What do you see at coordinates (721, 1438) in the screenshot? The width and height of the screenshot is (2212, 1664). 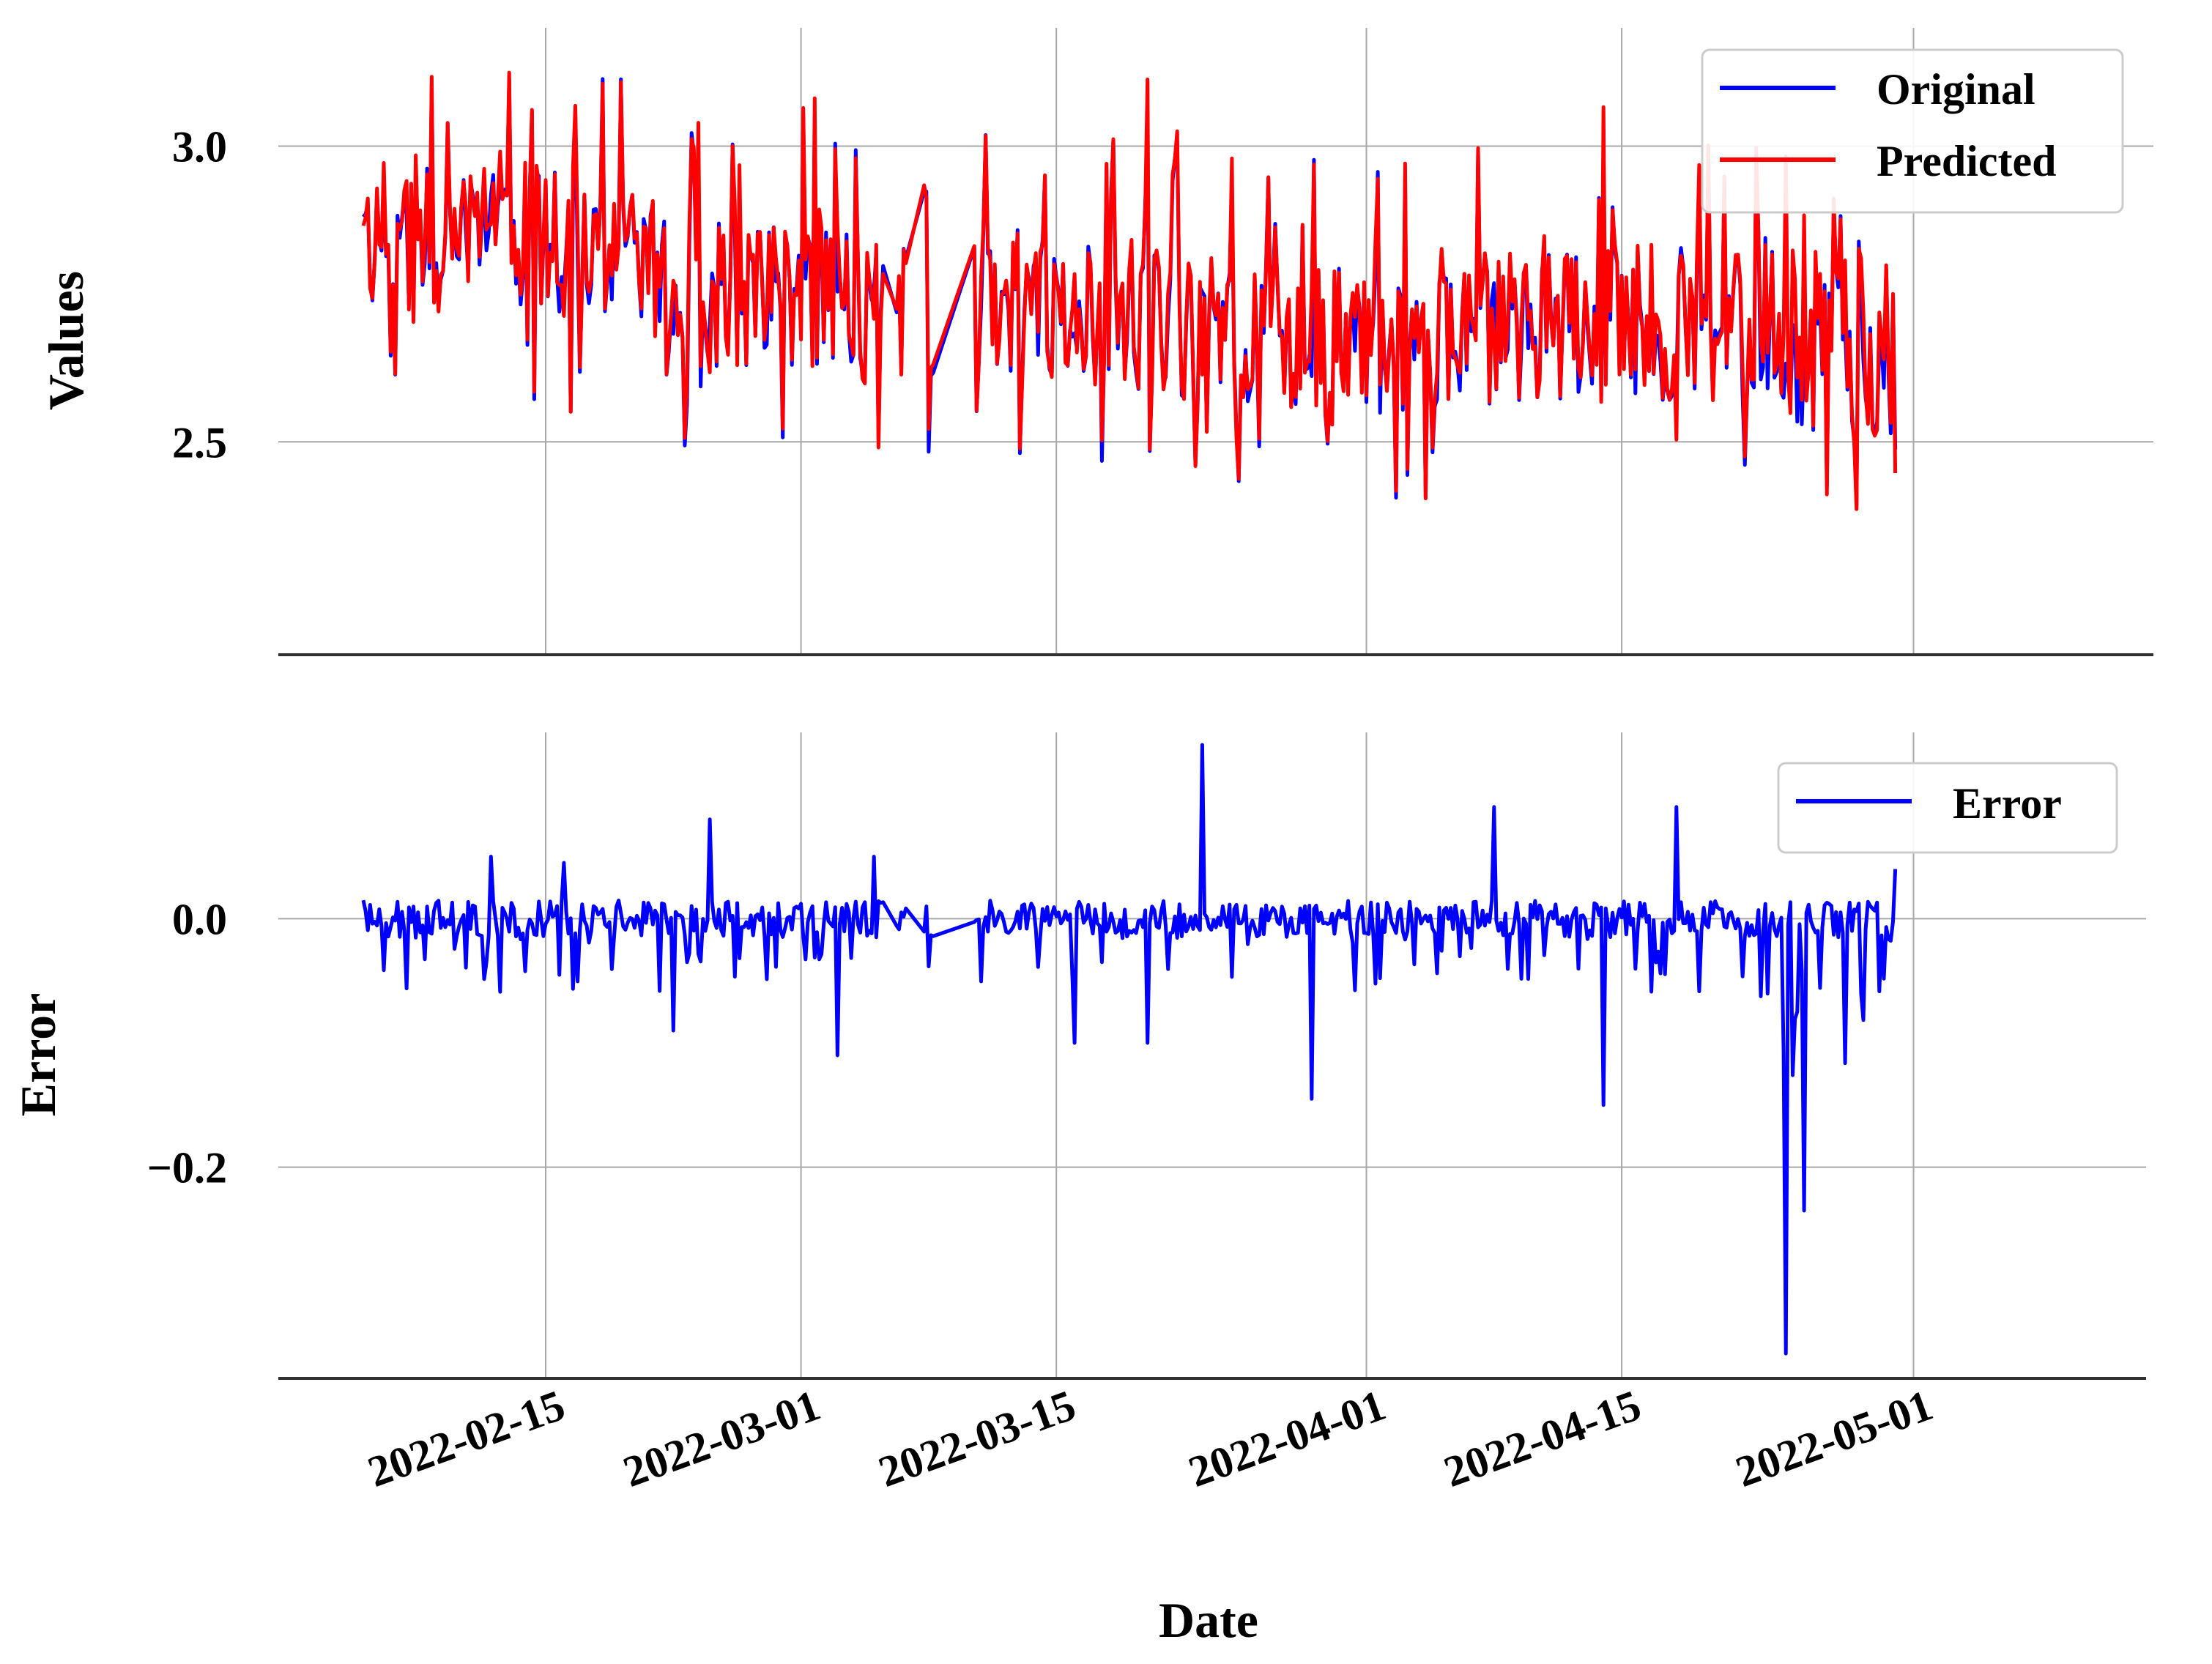 I see `x-tick-label: 2022-03-01` at bounding box center [721, 1438].